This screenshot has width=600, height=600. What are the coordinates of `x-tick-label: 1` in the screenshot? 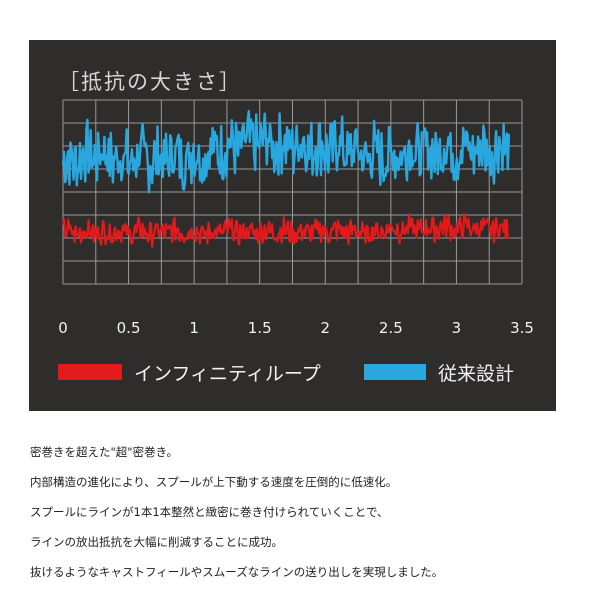 It's located at (194, 328).